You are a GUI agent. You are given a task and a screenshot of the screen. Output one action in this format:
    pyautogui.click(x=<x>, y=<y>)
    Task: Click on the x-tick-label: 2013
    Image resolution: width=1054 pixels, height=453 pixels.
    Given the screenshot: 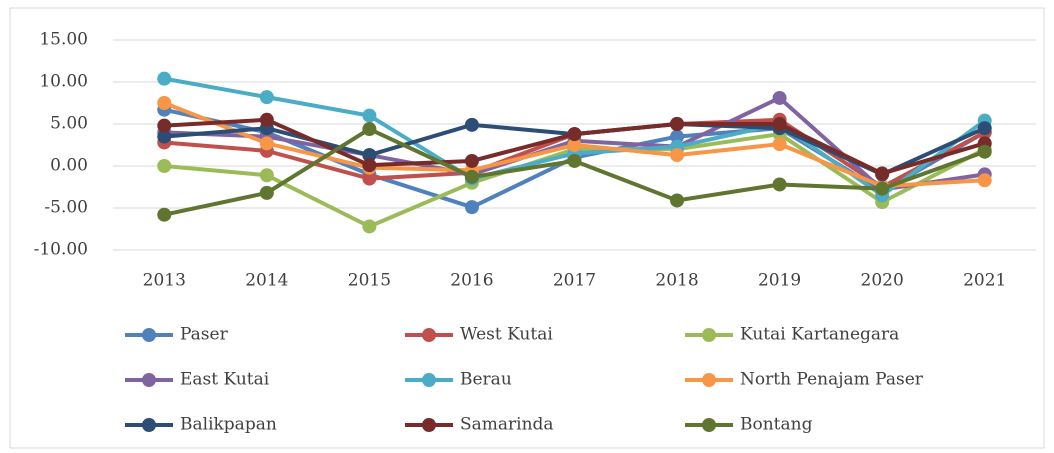 What is the action you would take?
    pyautogui.click(x=164, y=281)
    